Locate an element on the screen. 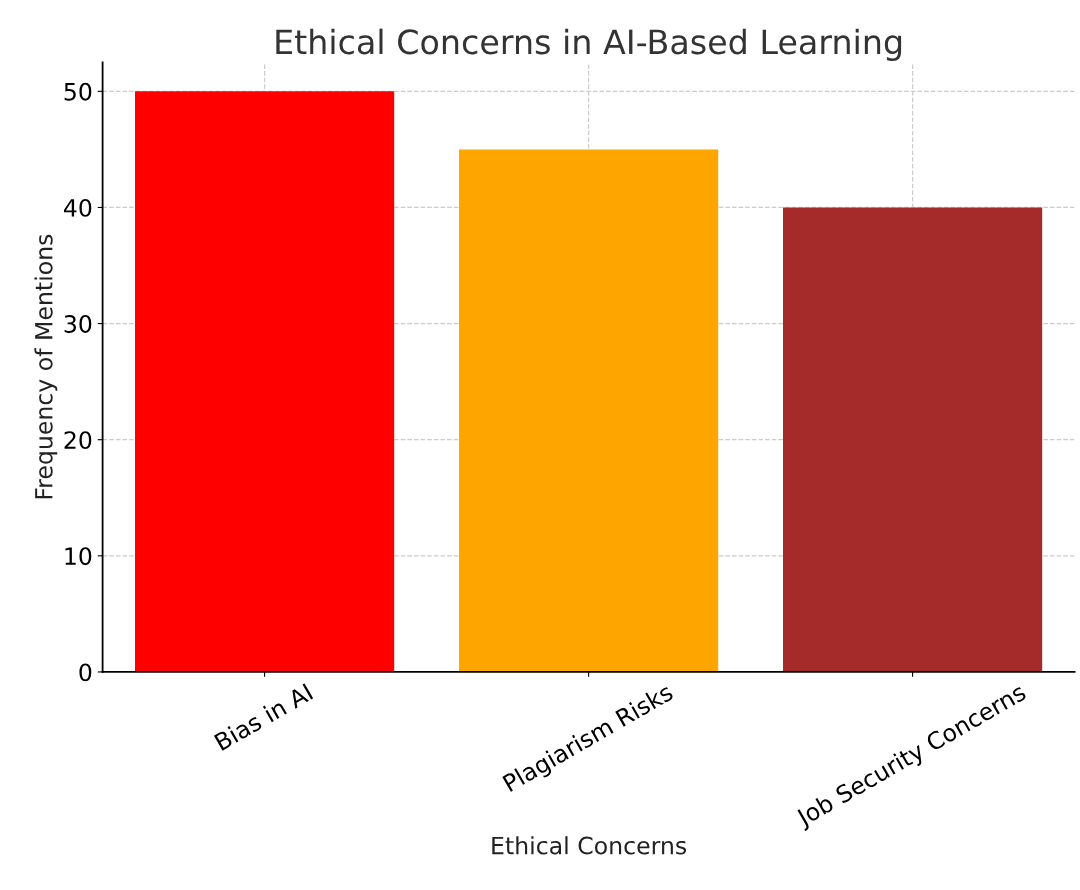  y-axis-title: Frequency of Mentions is located at coordinates (46, 366).